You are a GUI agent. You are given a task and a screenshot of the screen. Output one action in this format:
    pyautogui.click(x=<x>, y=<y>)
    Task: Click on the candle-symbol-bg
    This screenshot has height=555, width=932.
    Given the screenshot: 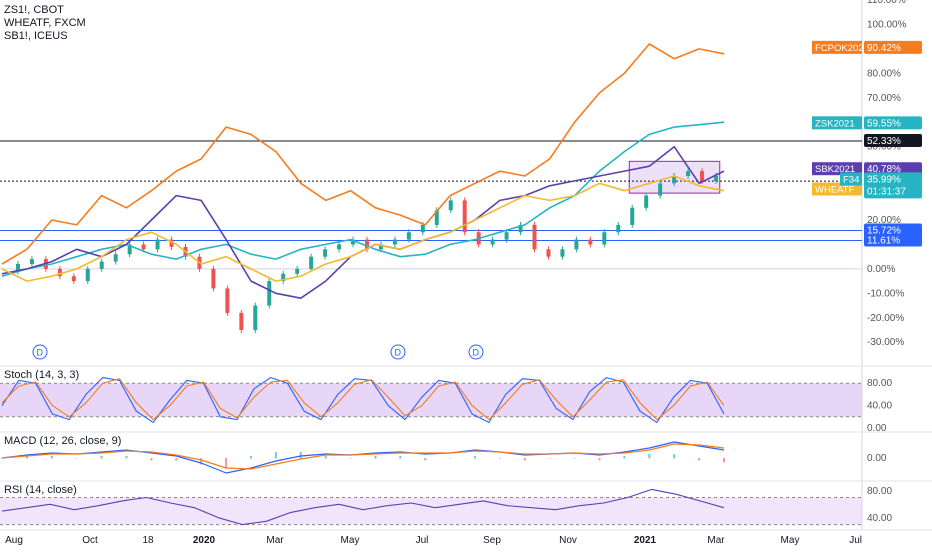 What is the action you would take?
    pyautogui.click(x=851, y=179)
    